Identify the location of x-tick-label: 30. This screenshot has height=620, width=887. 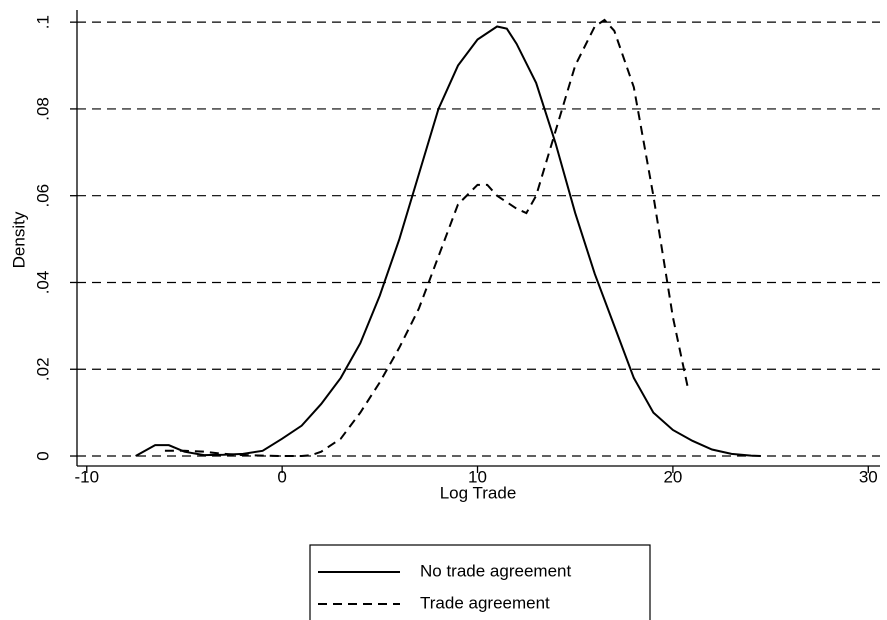
(868, 476).